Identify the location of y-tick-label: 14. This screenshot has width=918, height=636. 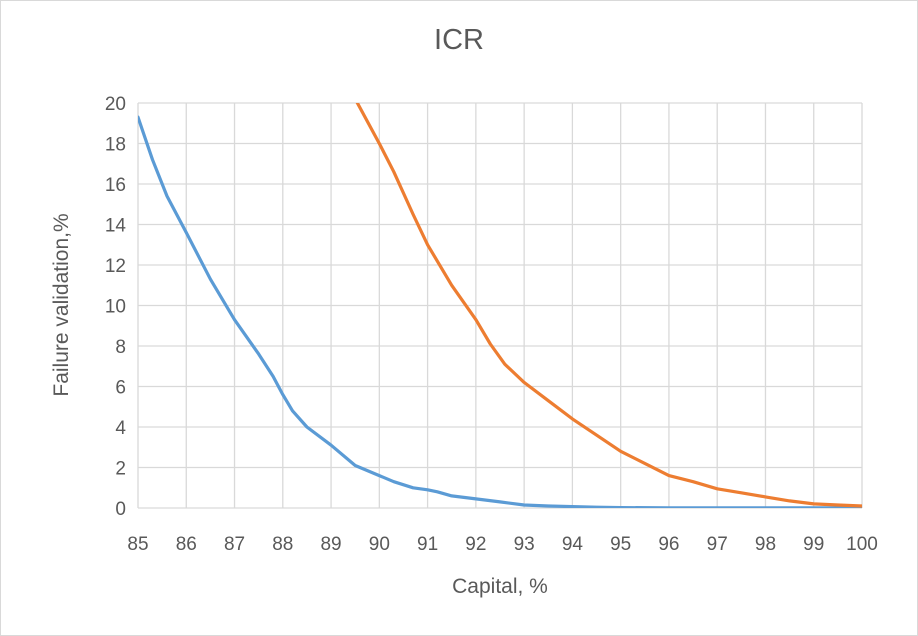
(116, 226).